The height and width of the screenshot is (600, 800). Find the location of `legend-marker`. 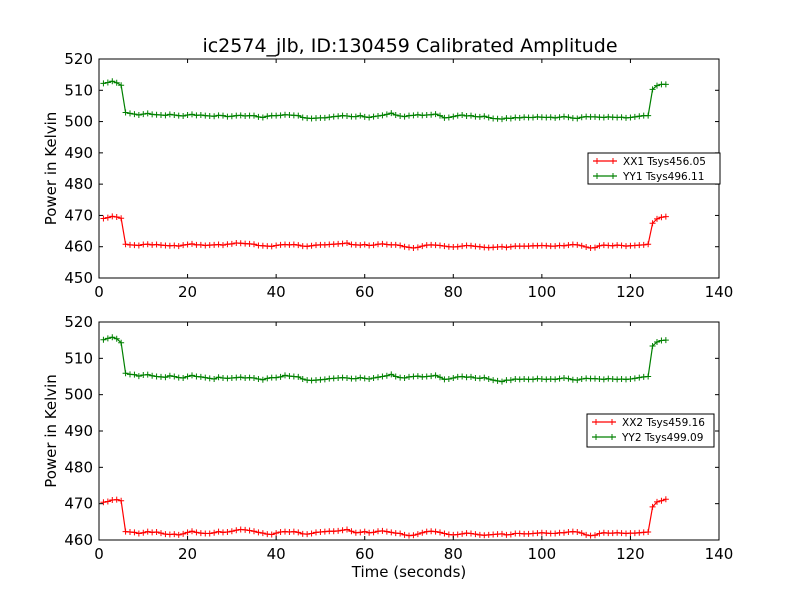

legend-marker is located at coordinates (605, 161).